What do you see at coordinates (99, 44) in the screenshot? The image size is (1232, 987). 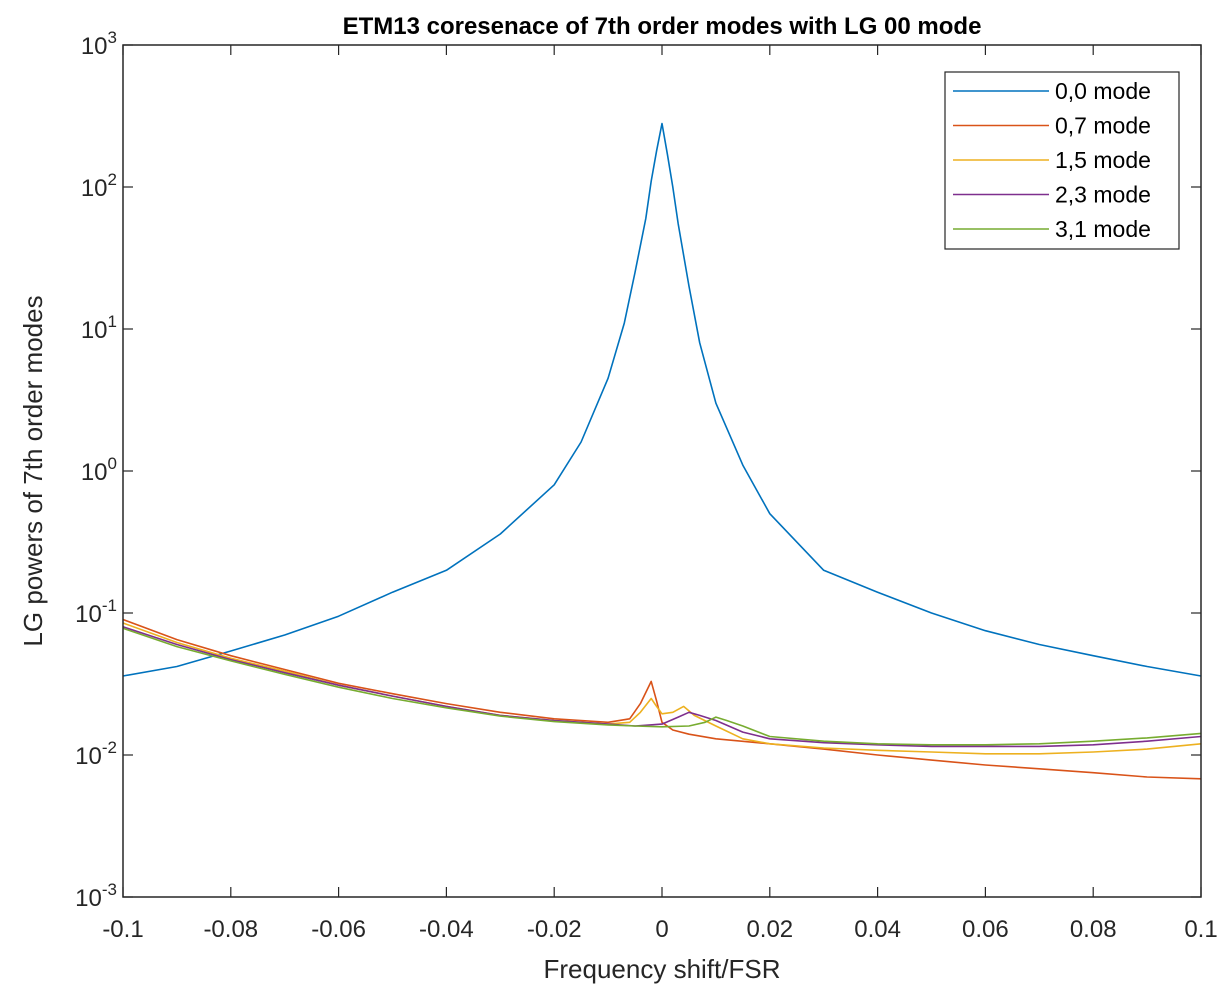 I see `y-tick-label: 10³` at bounding box center [99, 44].